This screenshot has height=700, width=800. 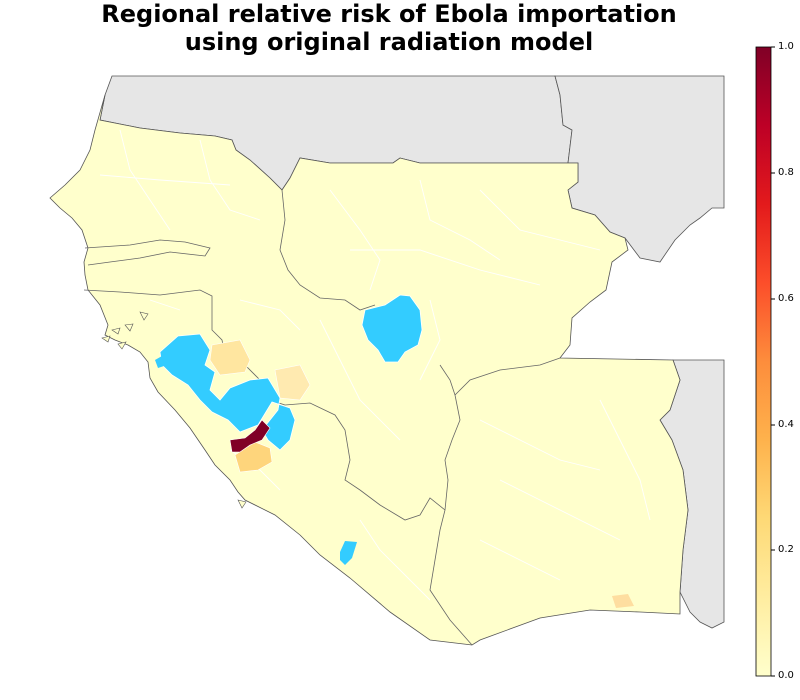 I want to click on colorbar-tick-label: 0.0, so click(x=786, y=675).